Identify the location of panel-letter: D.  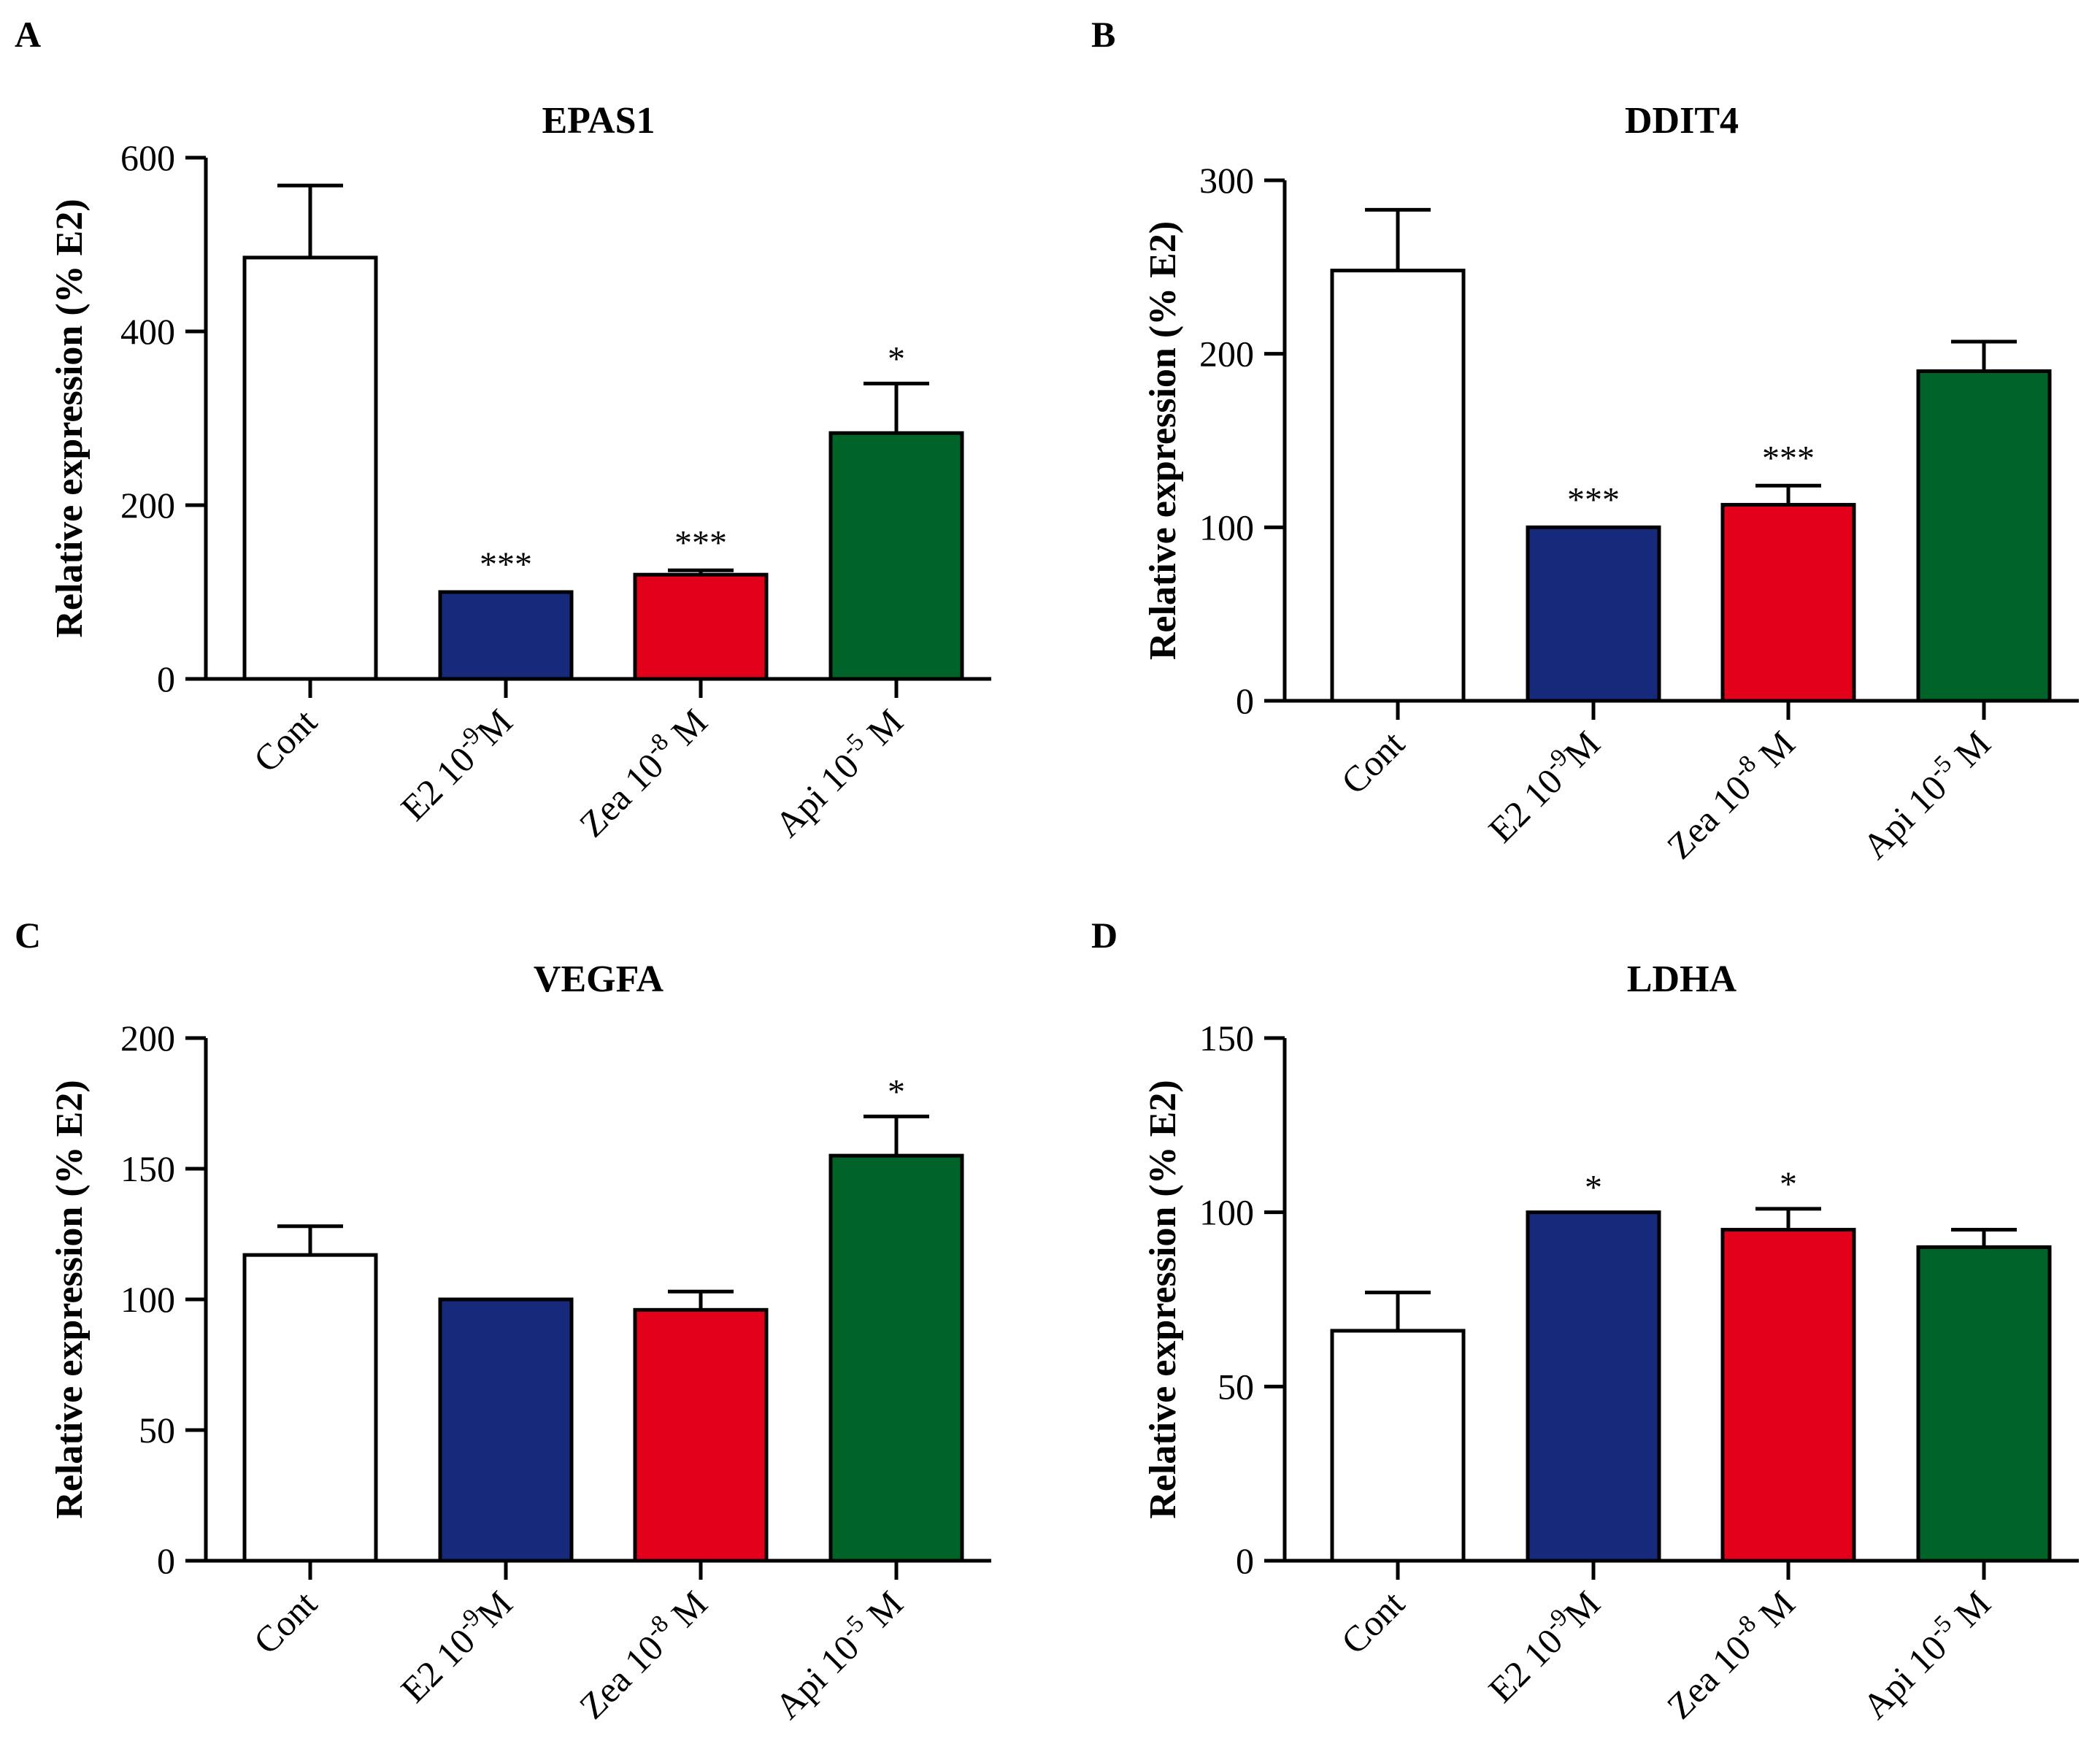
(1105, 935).